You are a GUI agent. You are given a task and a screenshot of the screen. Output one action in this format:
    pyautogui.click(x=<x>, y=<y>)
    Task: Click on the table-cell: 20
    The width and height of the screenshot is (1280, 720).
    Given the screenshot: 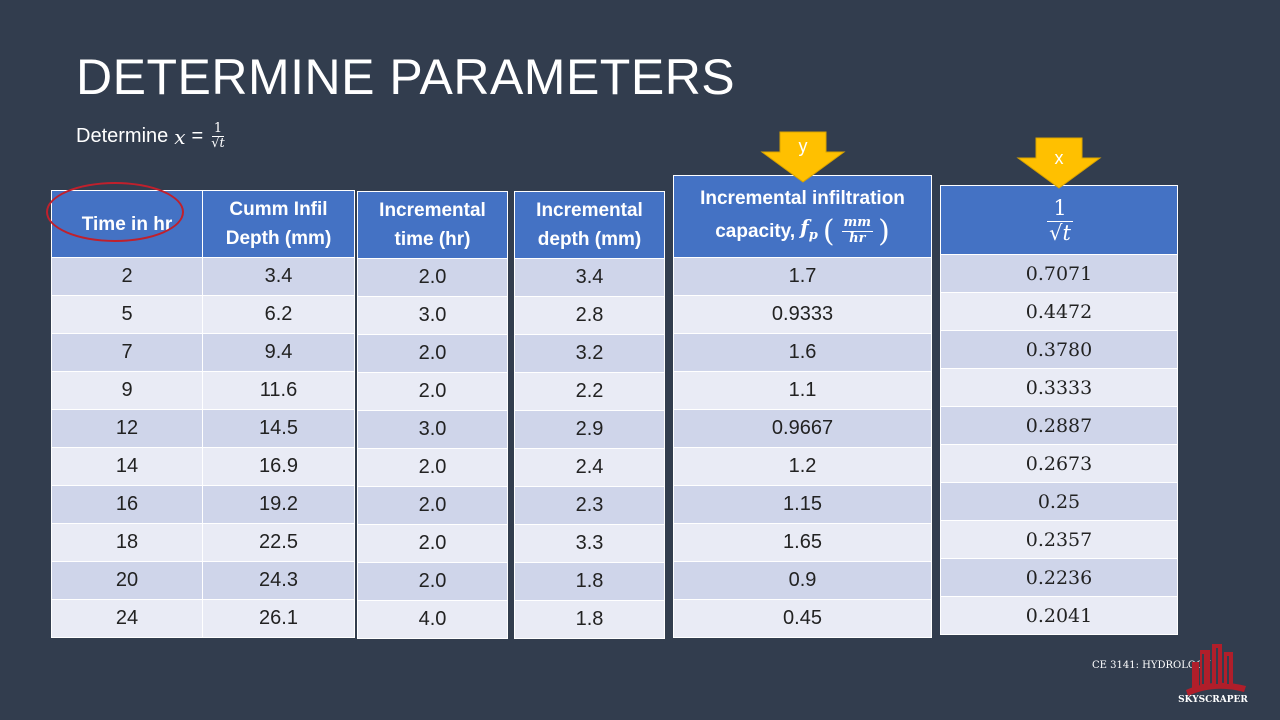 What is the action you would take?
    pyautogui.click(x=127, y=580)
    